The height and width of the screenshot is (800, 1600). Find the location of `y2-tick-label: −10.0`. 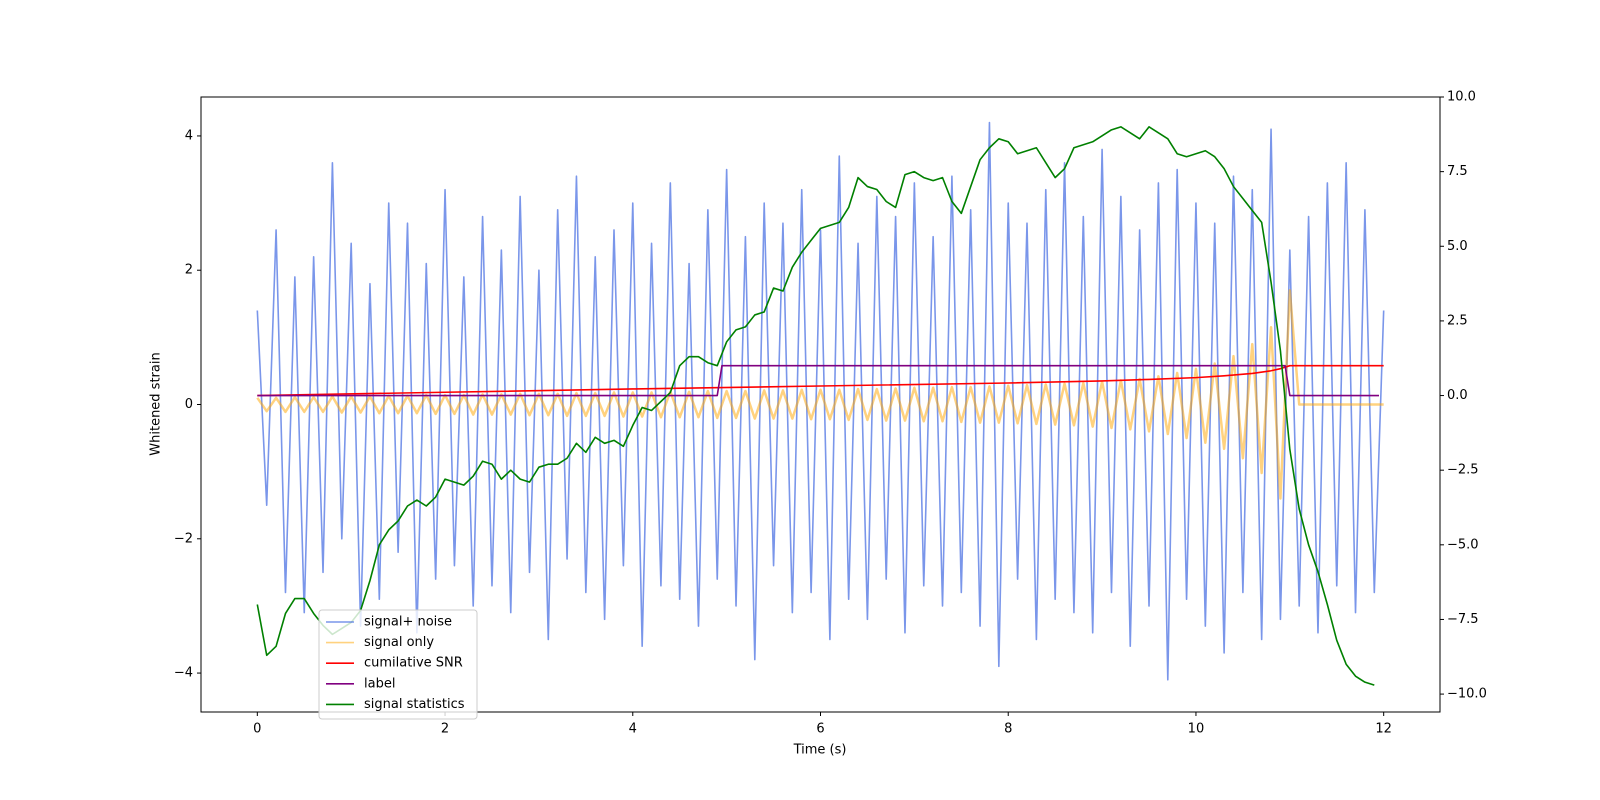

y2-tick-label: −10.0 is located at coordinates (1467, 694).